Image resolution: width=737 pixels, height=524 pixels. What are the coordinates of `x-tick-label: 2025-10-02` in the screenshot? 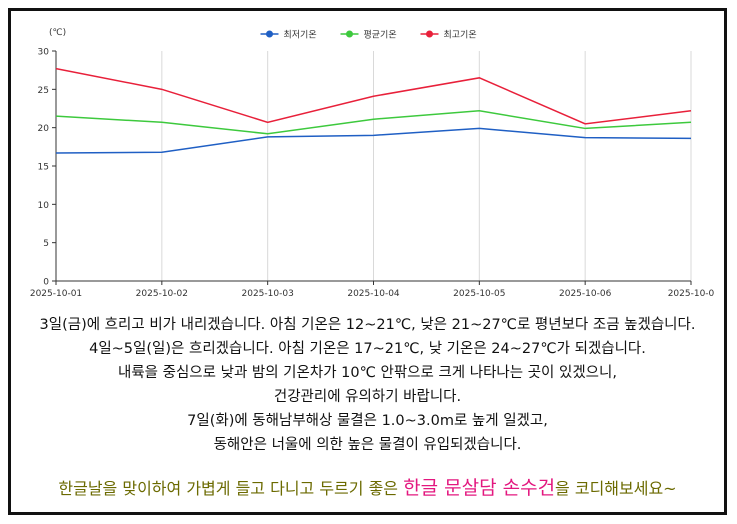 It's located at (162, 294).